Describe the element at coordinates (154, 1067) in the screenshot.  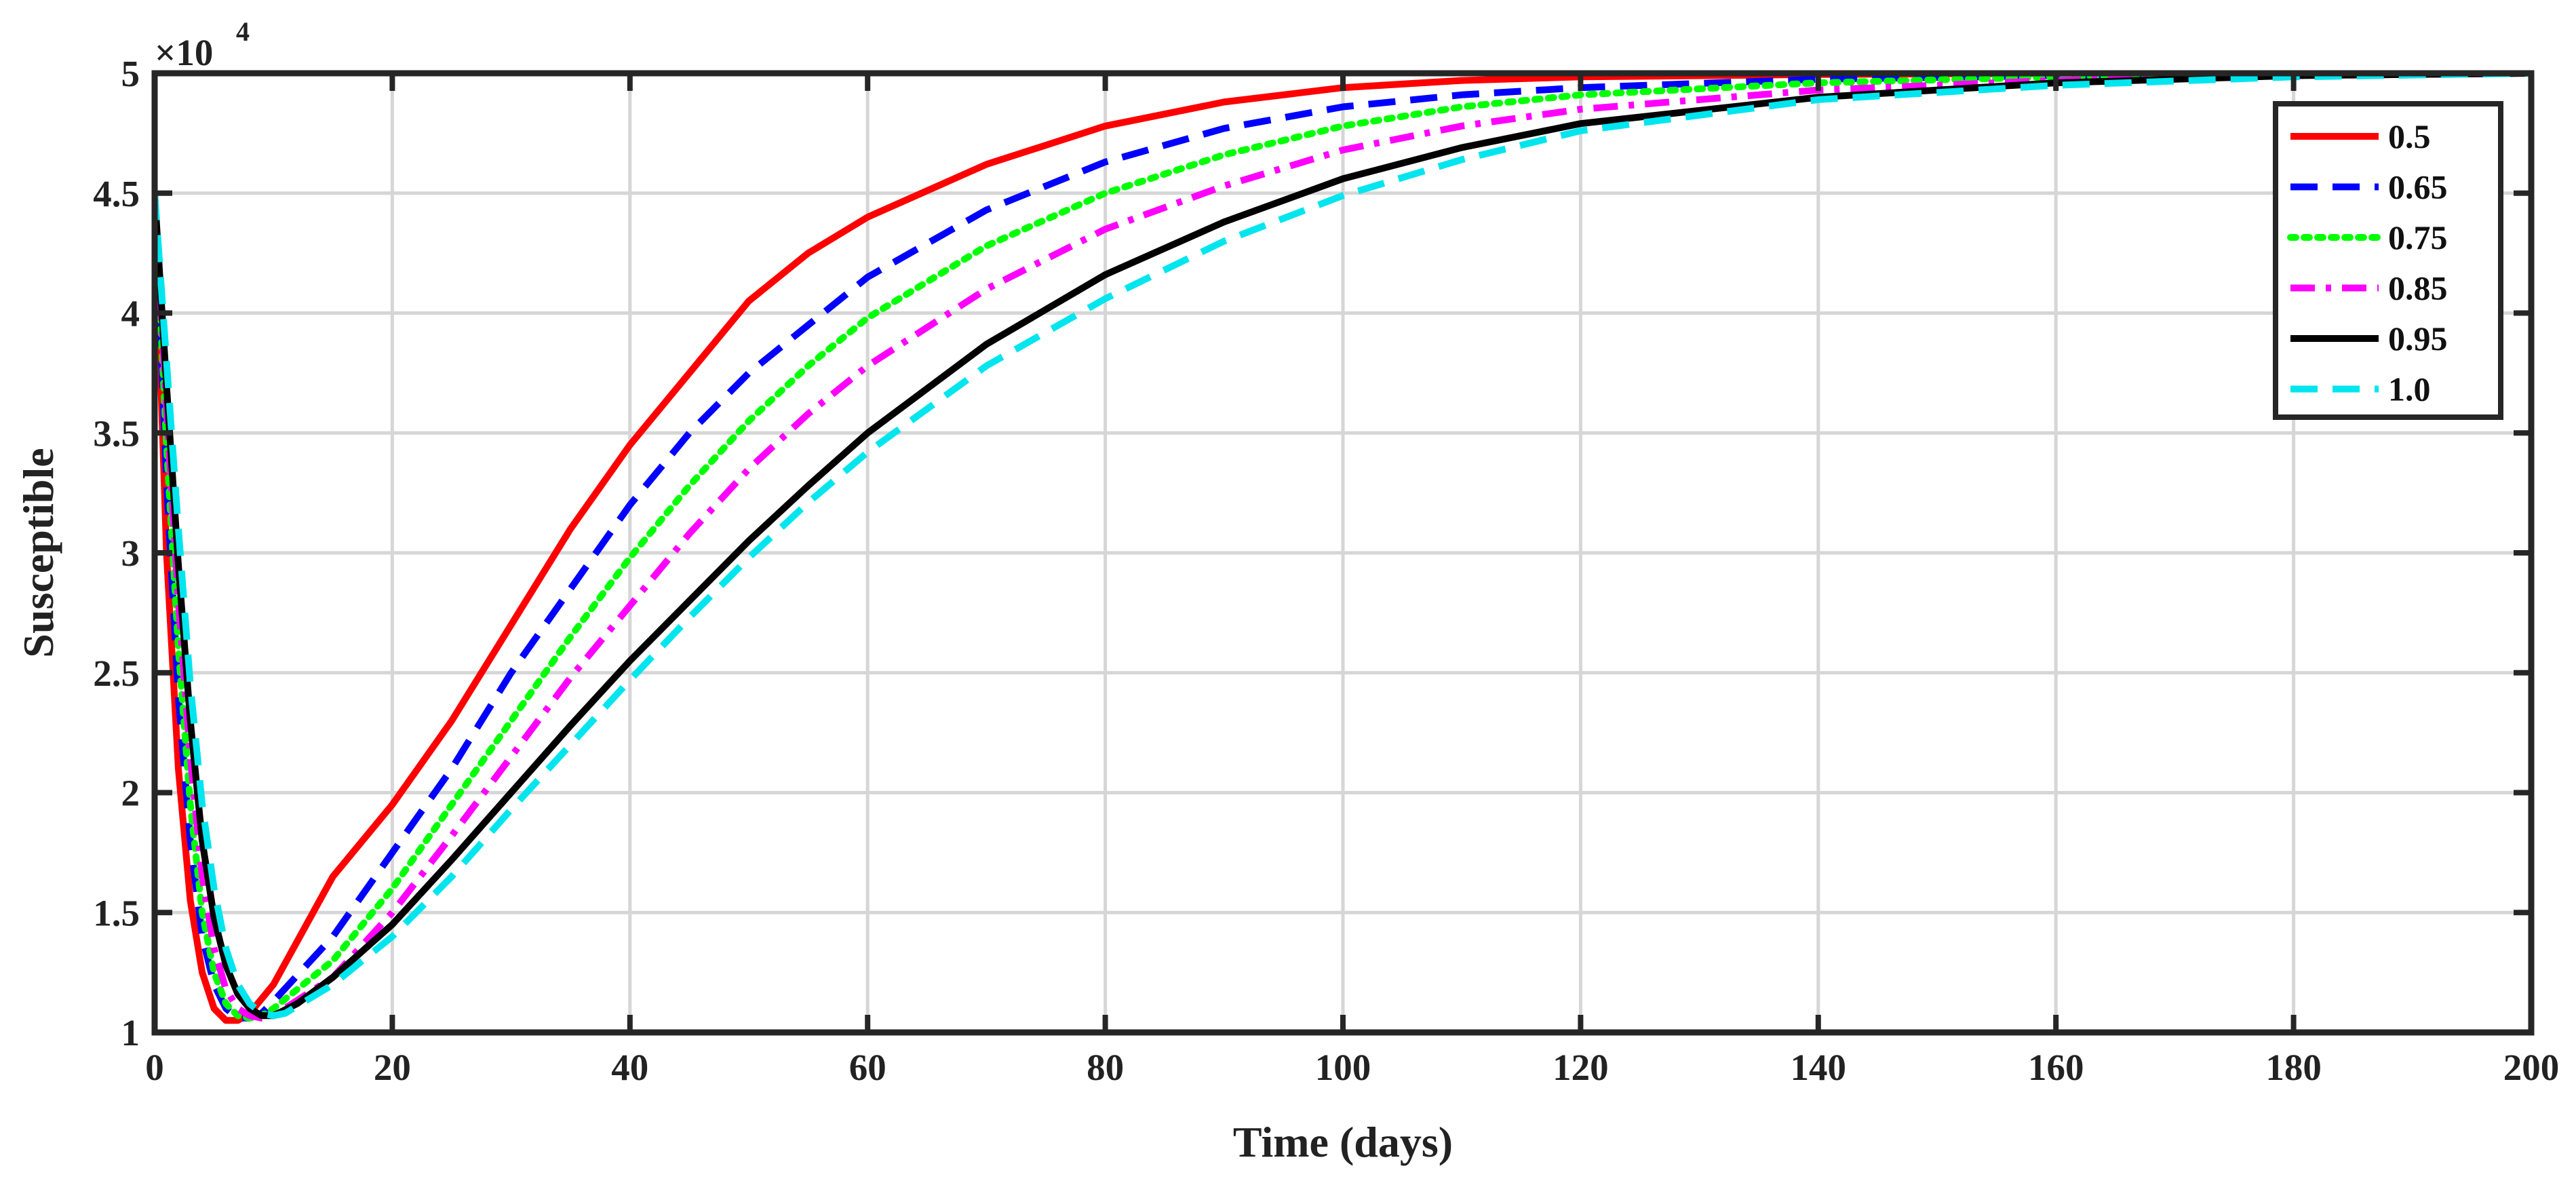
I see `x-tick-label: 0` at that location.